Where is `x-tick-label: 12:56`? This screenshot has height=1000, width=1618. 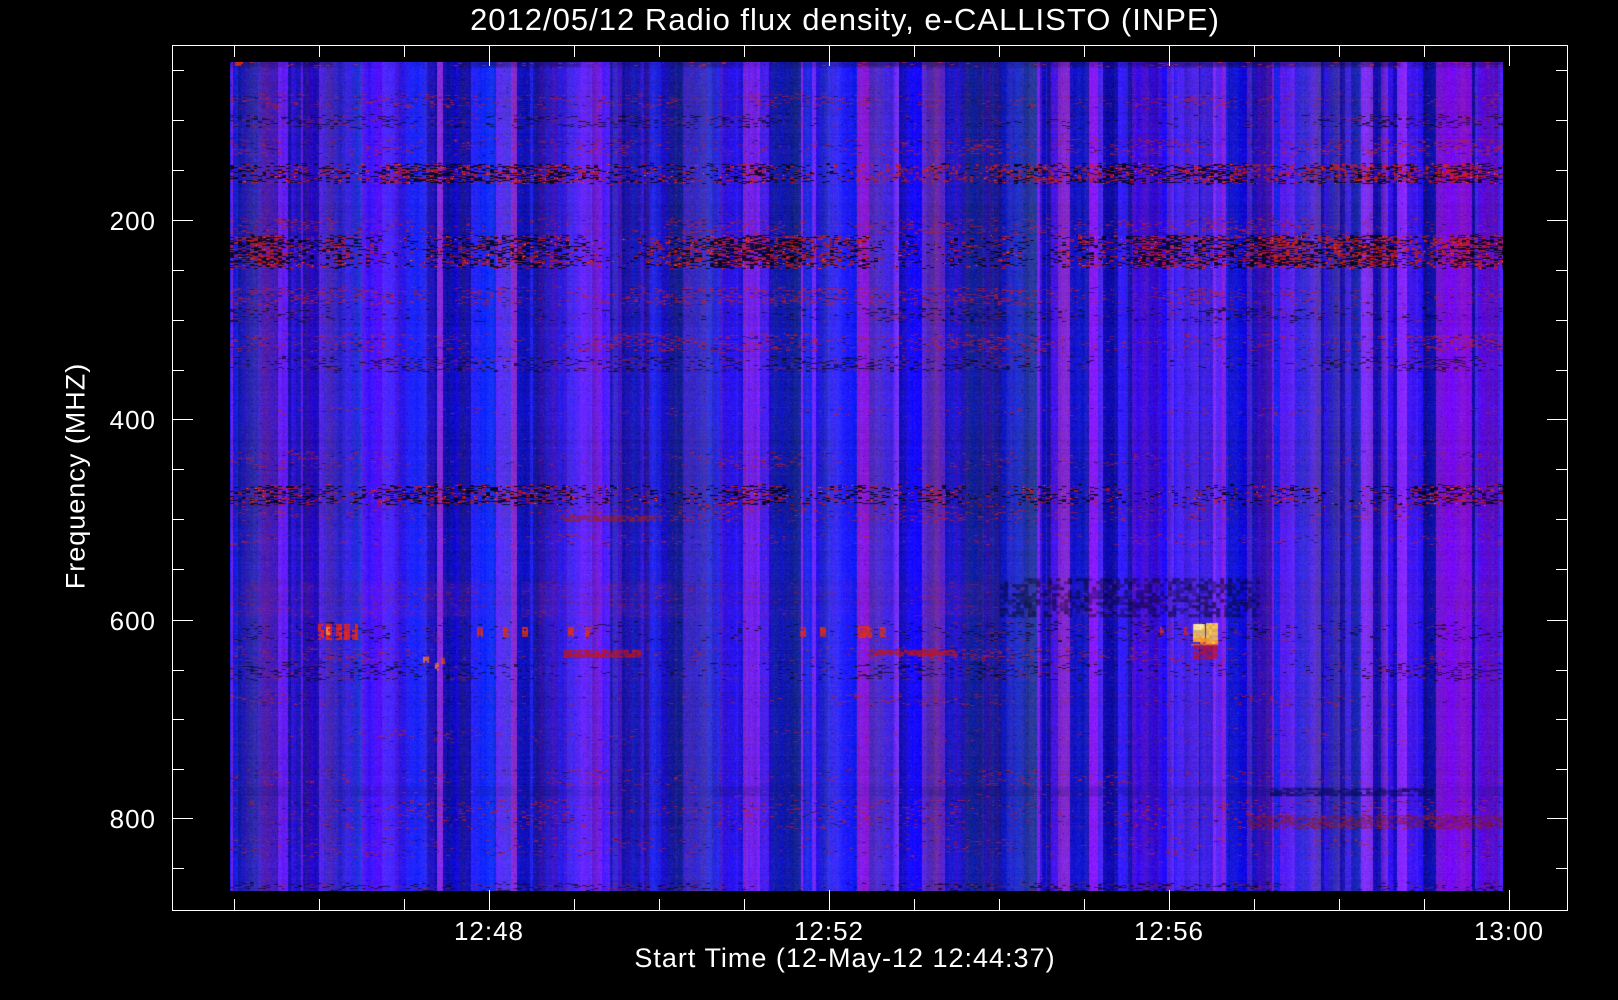 x-tick-label: 12:56 is located at coordinates (1169, 931).